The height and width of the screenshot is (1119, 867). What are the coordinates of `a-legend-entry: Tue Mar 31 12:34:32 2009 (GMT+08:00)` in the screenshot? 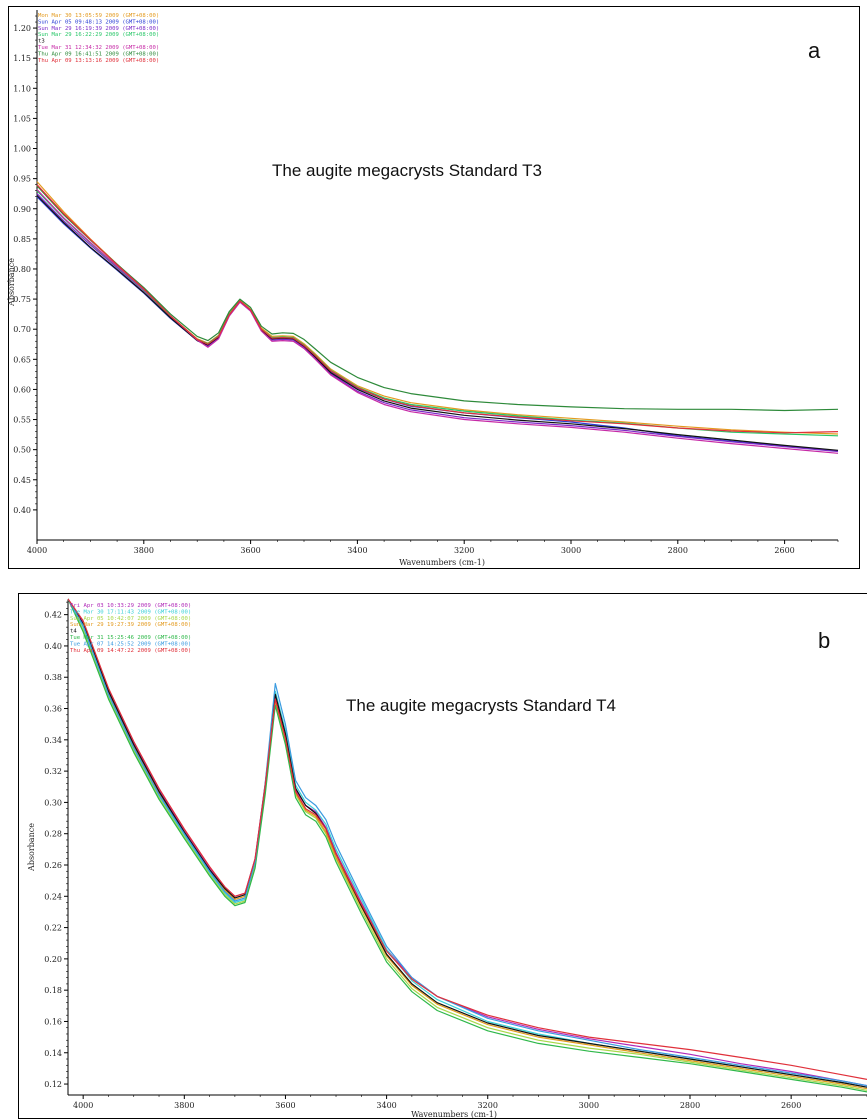 It's located at (98, 48).